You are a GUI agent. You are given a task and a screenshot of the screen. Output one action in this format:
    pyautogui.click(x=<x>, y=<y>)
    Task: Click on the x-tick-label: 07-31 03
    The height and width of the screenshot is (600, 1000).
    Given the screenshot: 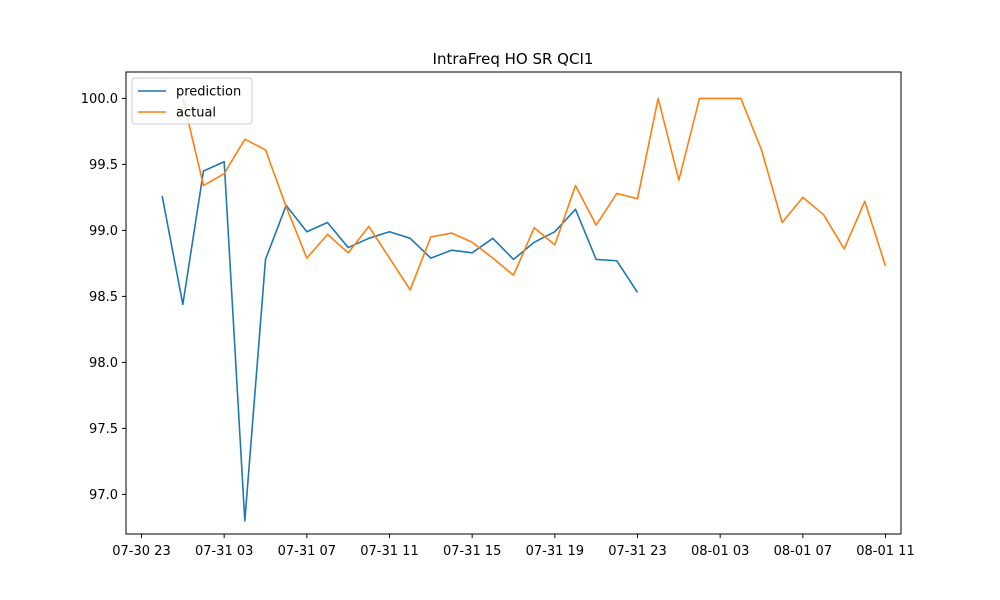 What is the action you would take?
    pyautogui.click(x=224, y=551)
    